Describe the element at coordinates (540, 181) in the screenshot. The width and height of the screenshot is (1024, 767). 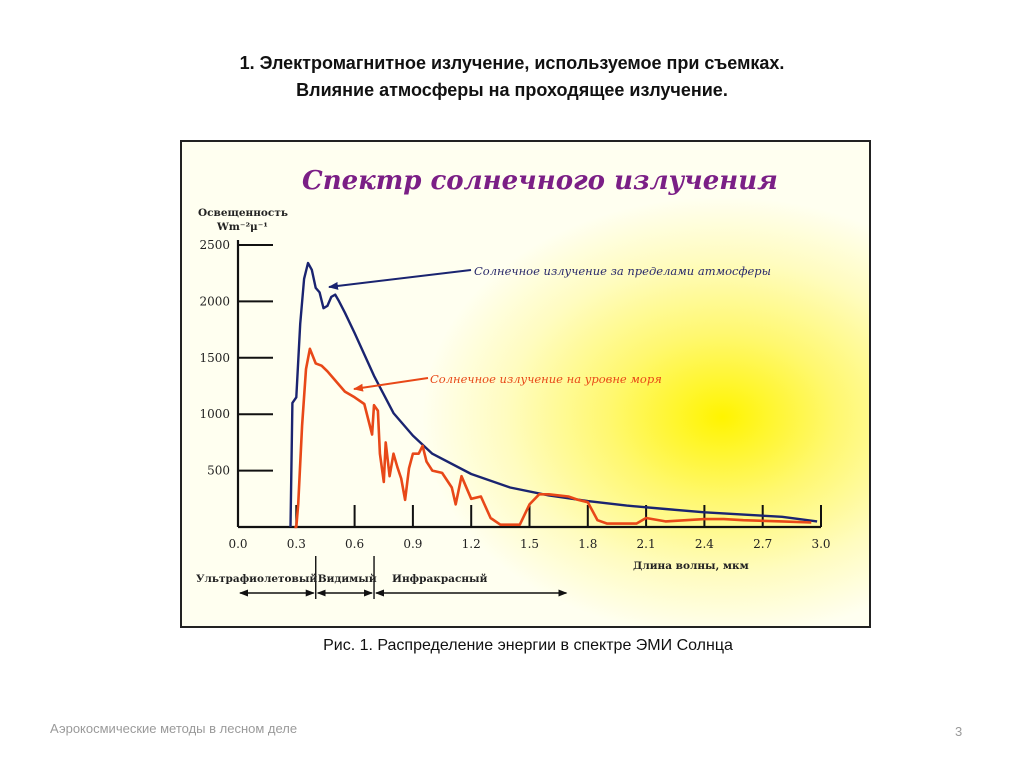
I see `chart-title: Спектр солнечного излучения` at that location.